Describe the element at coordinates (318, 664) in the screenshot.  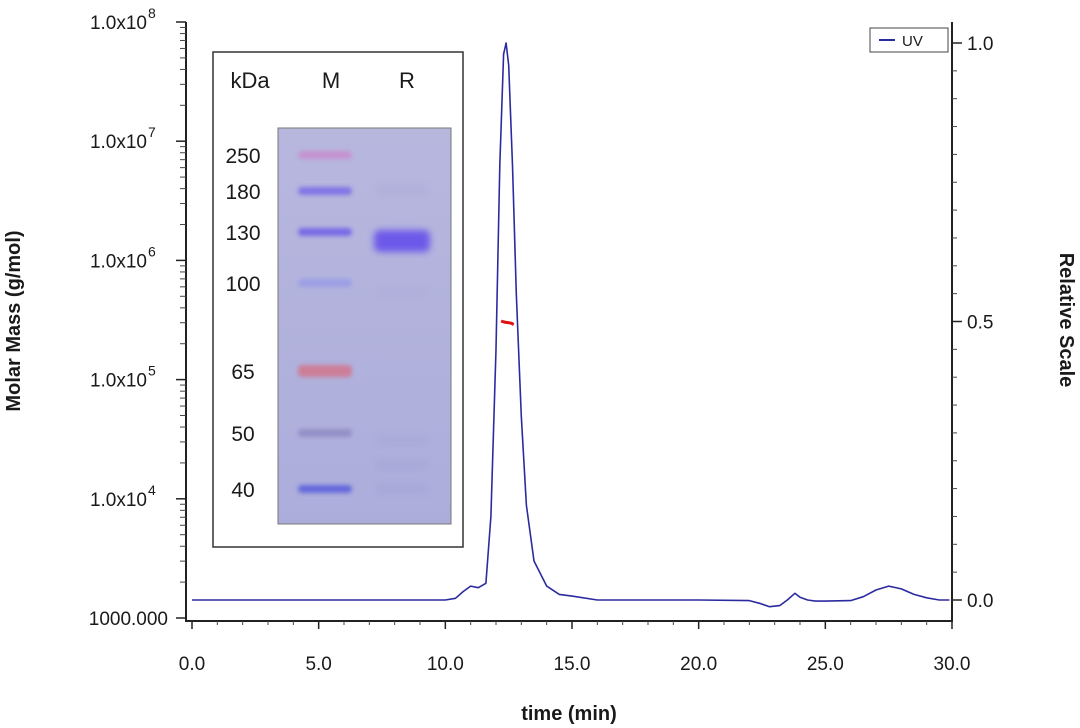
I see `x-tick-label: 5.0` at that location.